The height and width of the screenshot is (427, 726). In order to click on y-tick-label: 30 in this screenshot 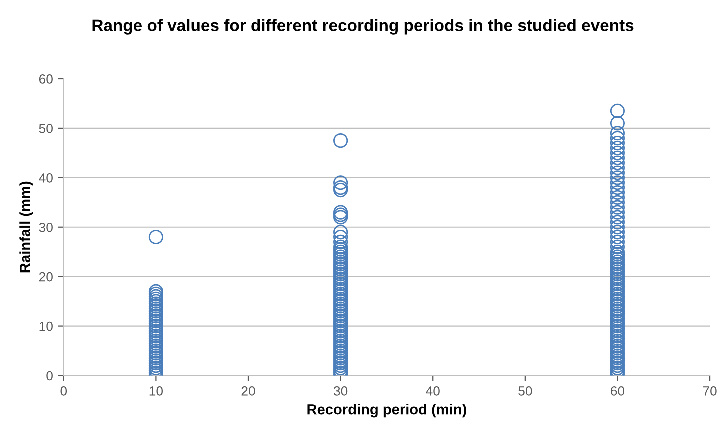, I will do `click(46, 227)`.